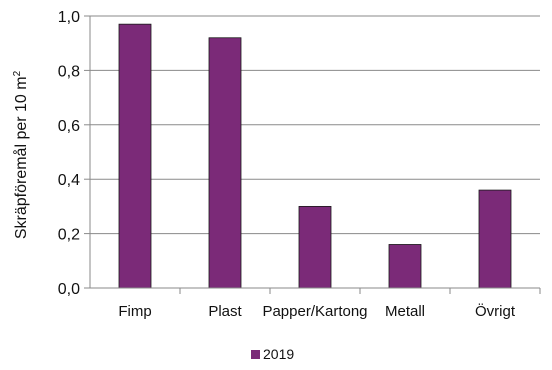 The width and height of the screenshot is (552, 370). I want to click on x-tick-labels: Fimp Plast Papper/Kartong Metall Övrigt, so click(317, 311).